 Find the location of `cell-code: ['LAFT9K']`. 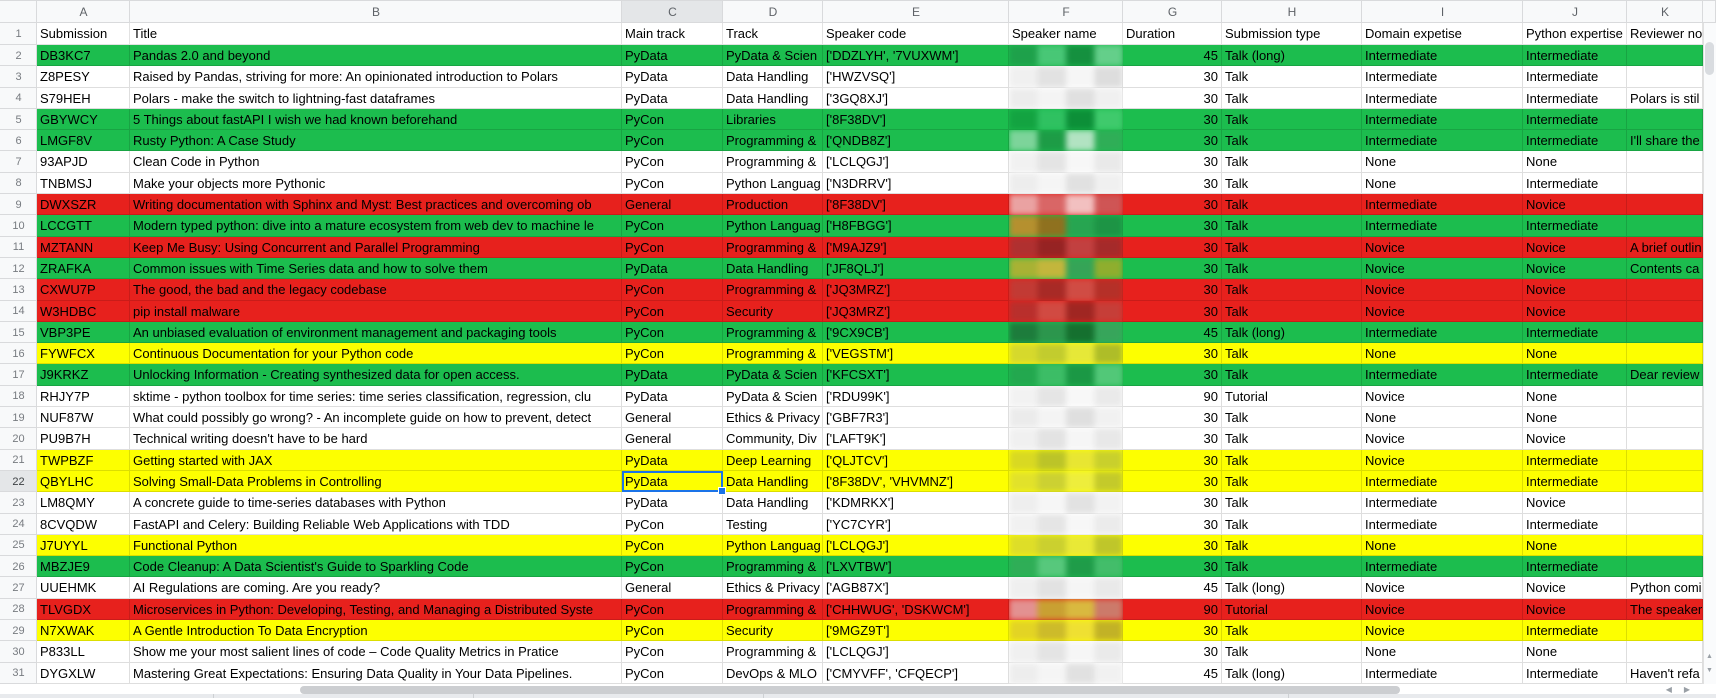

cell-code: ['LAFT9K'] is located at coordinates (916, 439).